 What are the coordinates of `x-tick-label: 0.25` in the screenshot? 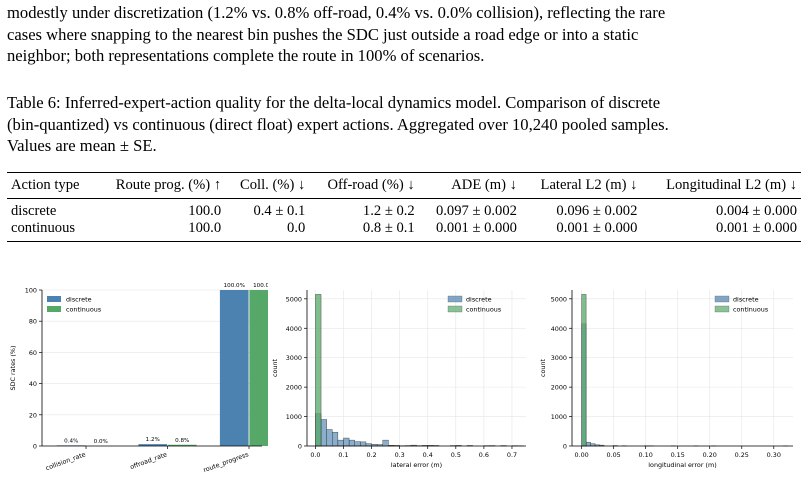 It's located at (742, 455).